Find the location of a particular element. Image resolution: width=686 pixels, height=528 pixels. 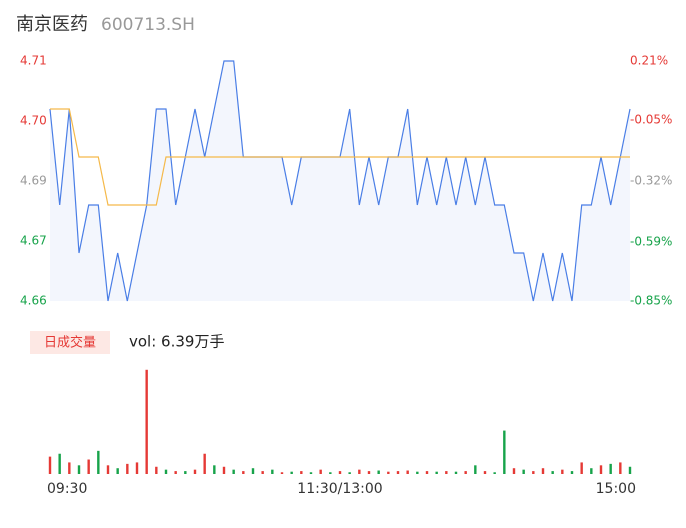

y-tick-label: 4.69 is located at coordinates (33, 181).